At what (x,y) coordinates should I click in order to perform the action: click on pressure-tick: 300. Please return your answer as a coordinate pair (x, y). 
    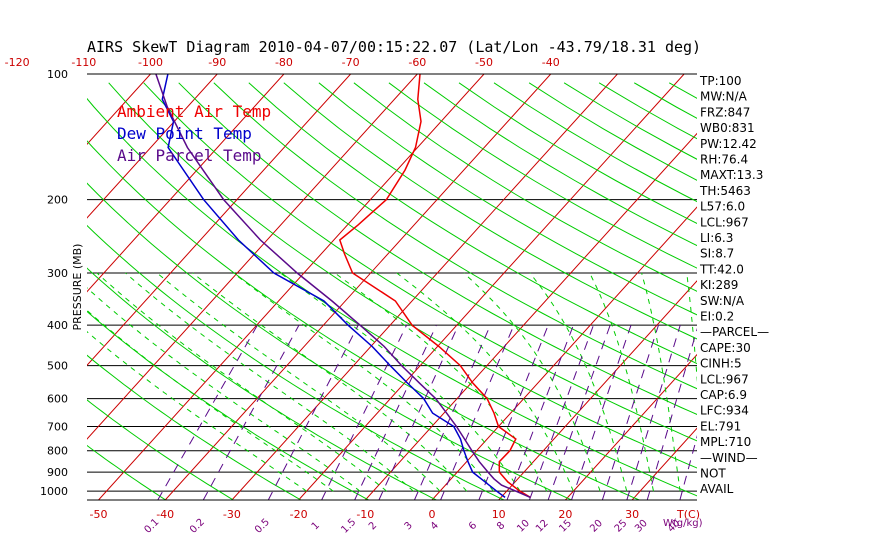
    Looking at the image, I should click on (57, 273).